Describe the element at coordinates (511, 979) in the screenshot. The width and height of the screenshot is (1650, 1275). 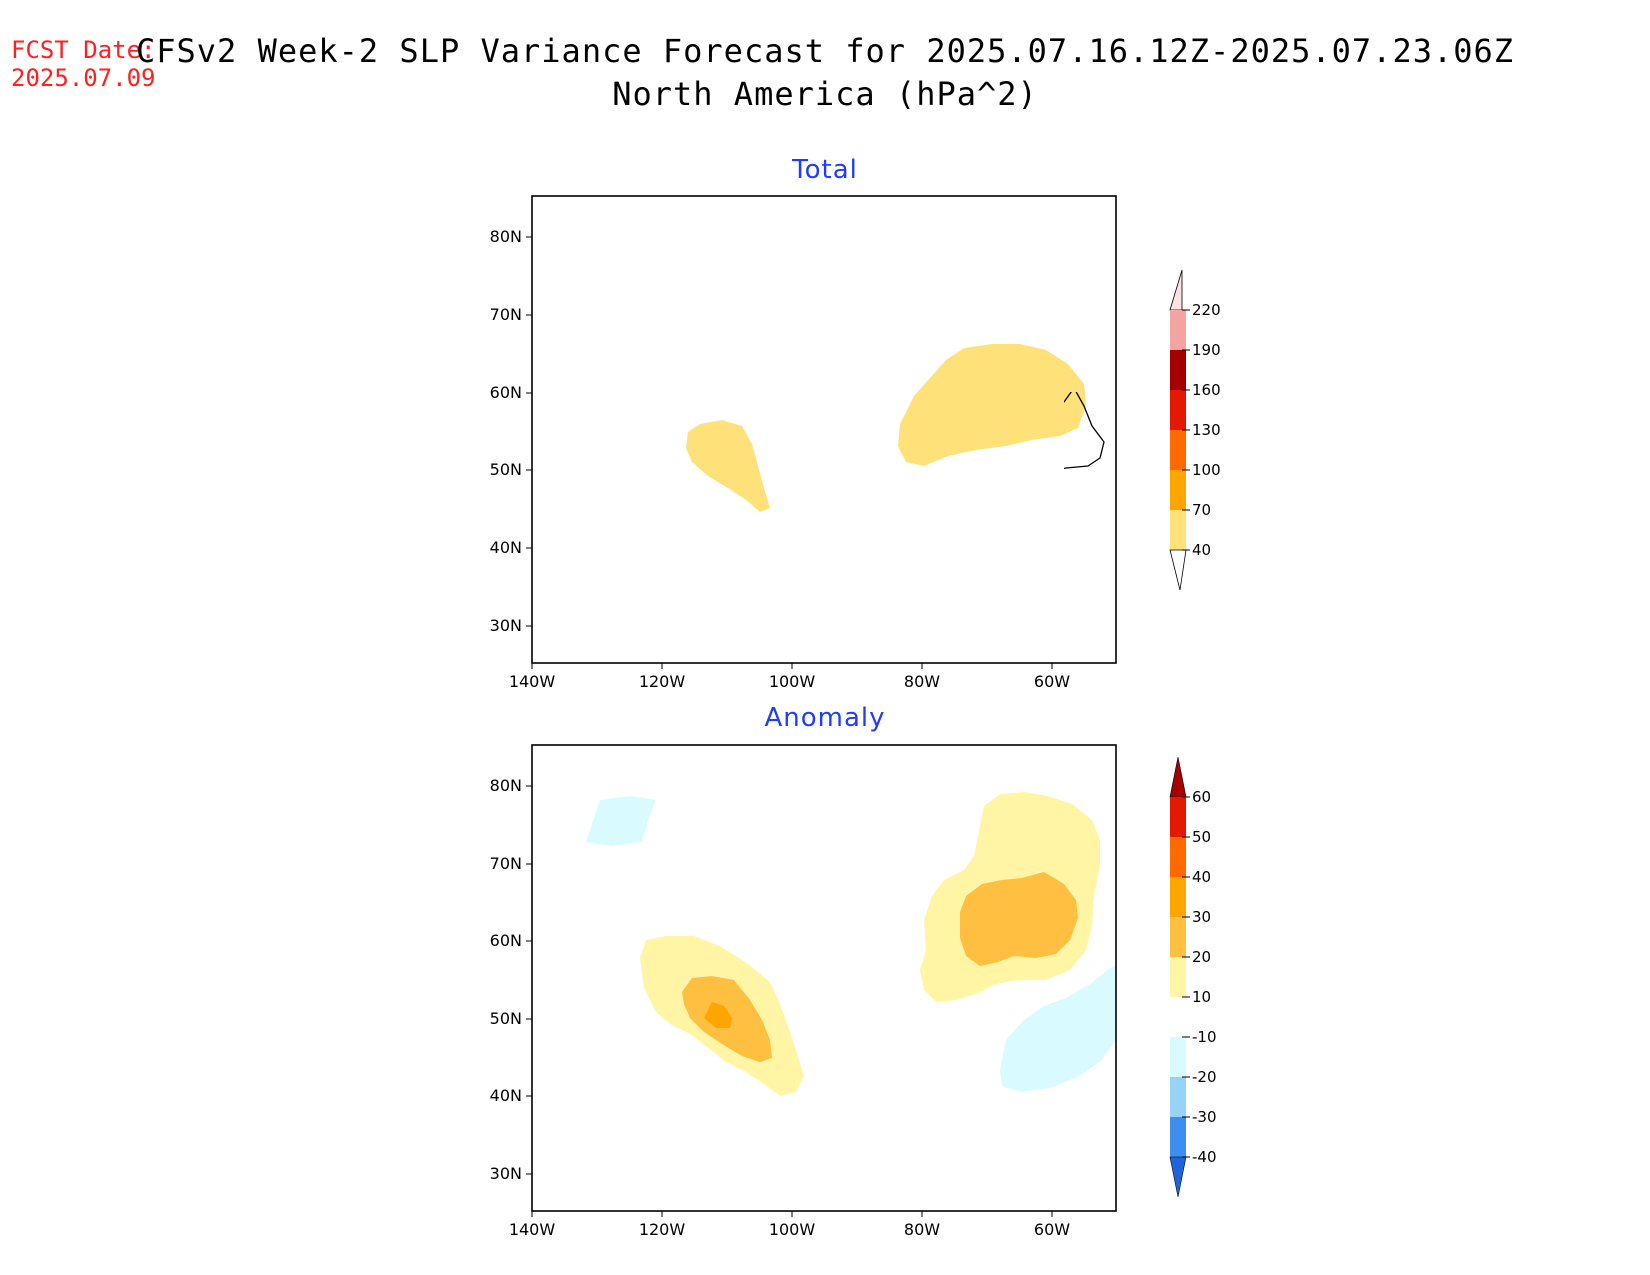
I see `anomaly-lat-ticks: 80N 70N 60N 50N 40N 30N` at that location.